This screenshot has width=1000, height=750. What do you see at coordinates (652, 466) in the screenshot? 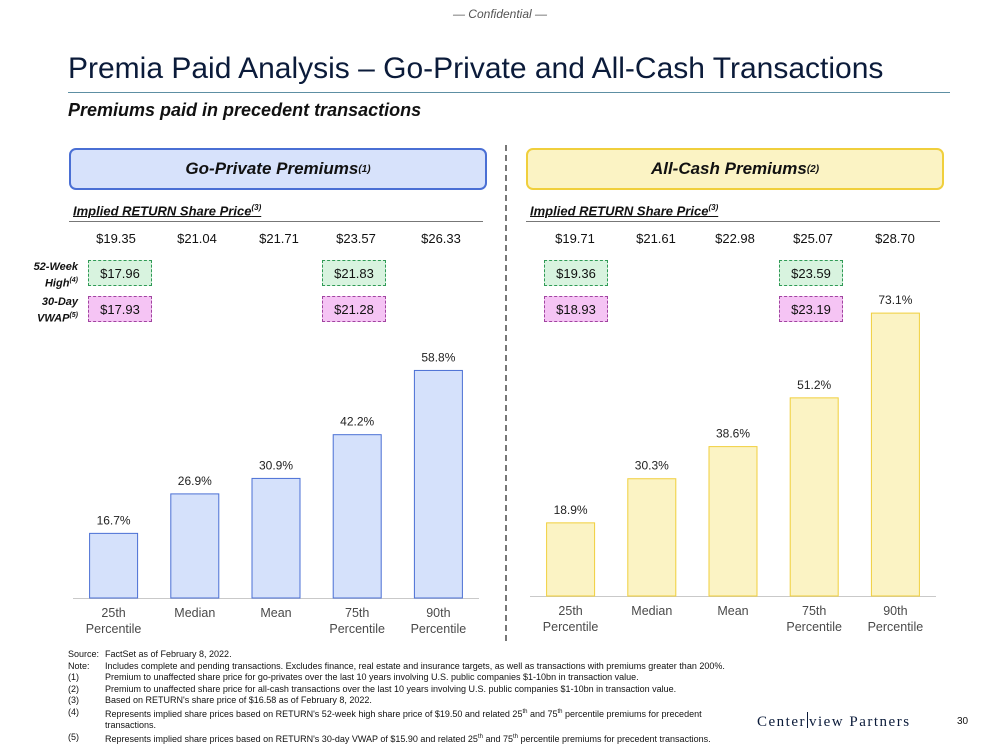
I see `bar-value-label: 30.3%` at bounding box center [652, 466].